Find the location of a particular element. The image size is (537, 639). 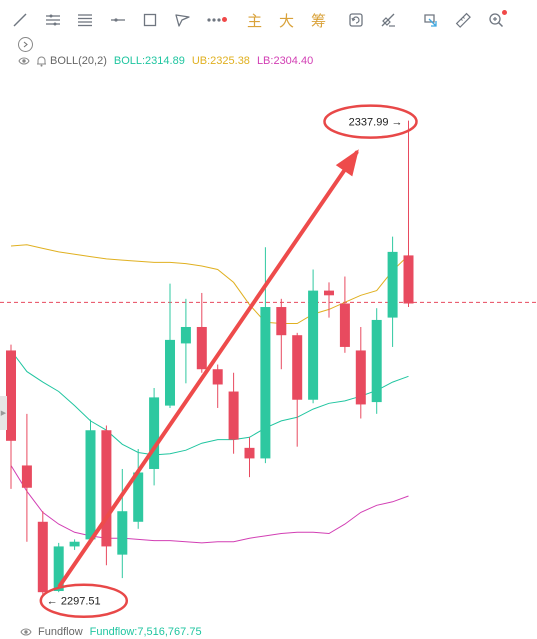

lb-value: LB:2304.40 is located at coordinates (285, 61).